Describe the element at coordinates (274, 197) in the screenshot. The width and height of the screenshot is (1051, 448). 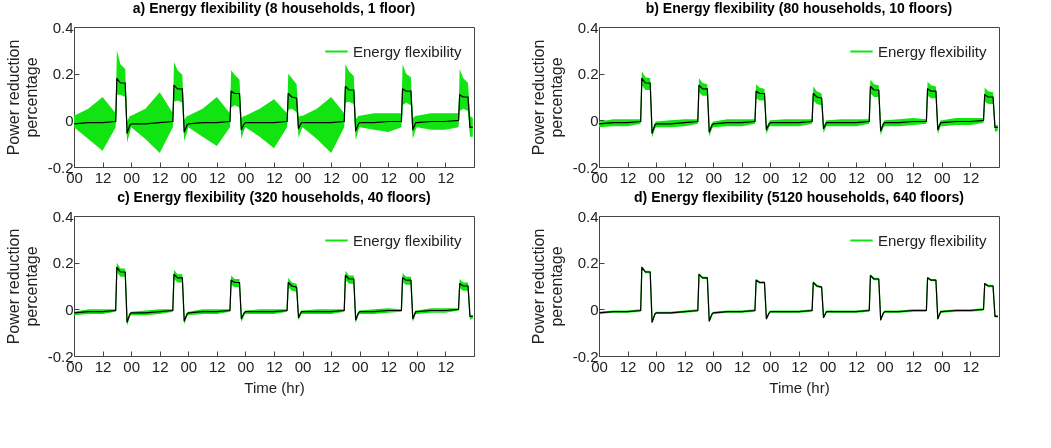
I see `chart-title: c) Energy flexibility (320 households, 40 floors)` at that location.